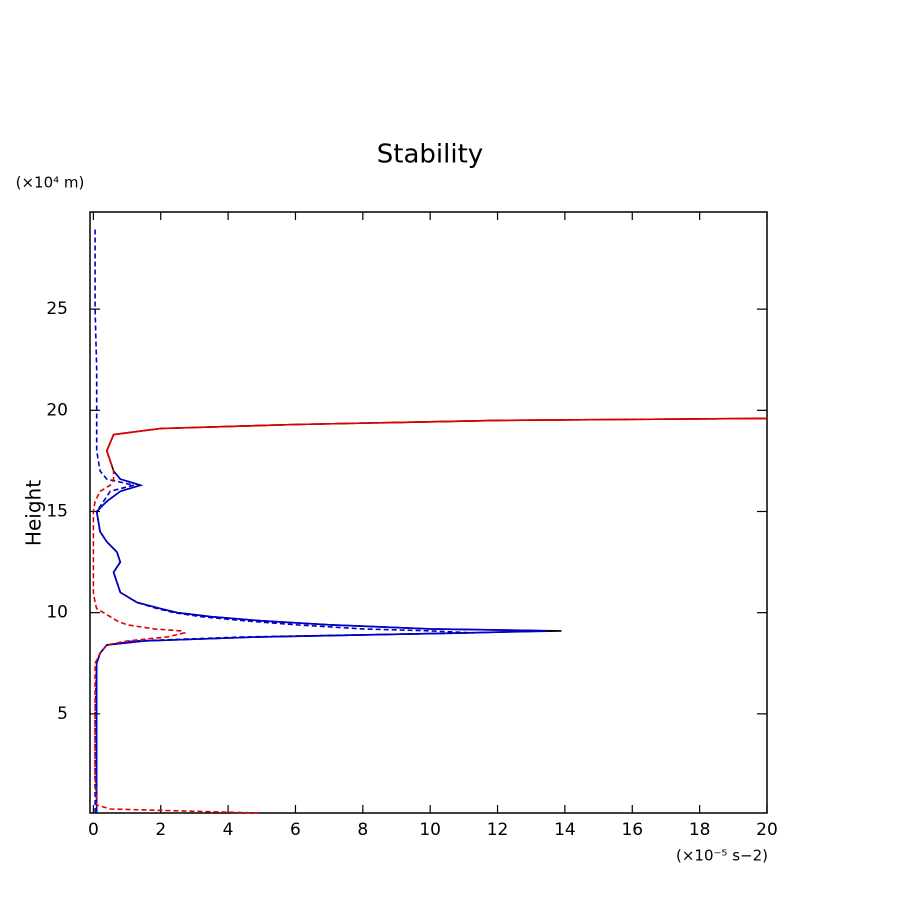 The image size is (904, 904). Describe the element at coordinates (722, 856) in the screenshot. I see `x-unit: (×10⁻⁵ s−2)` at that location.